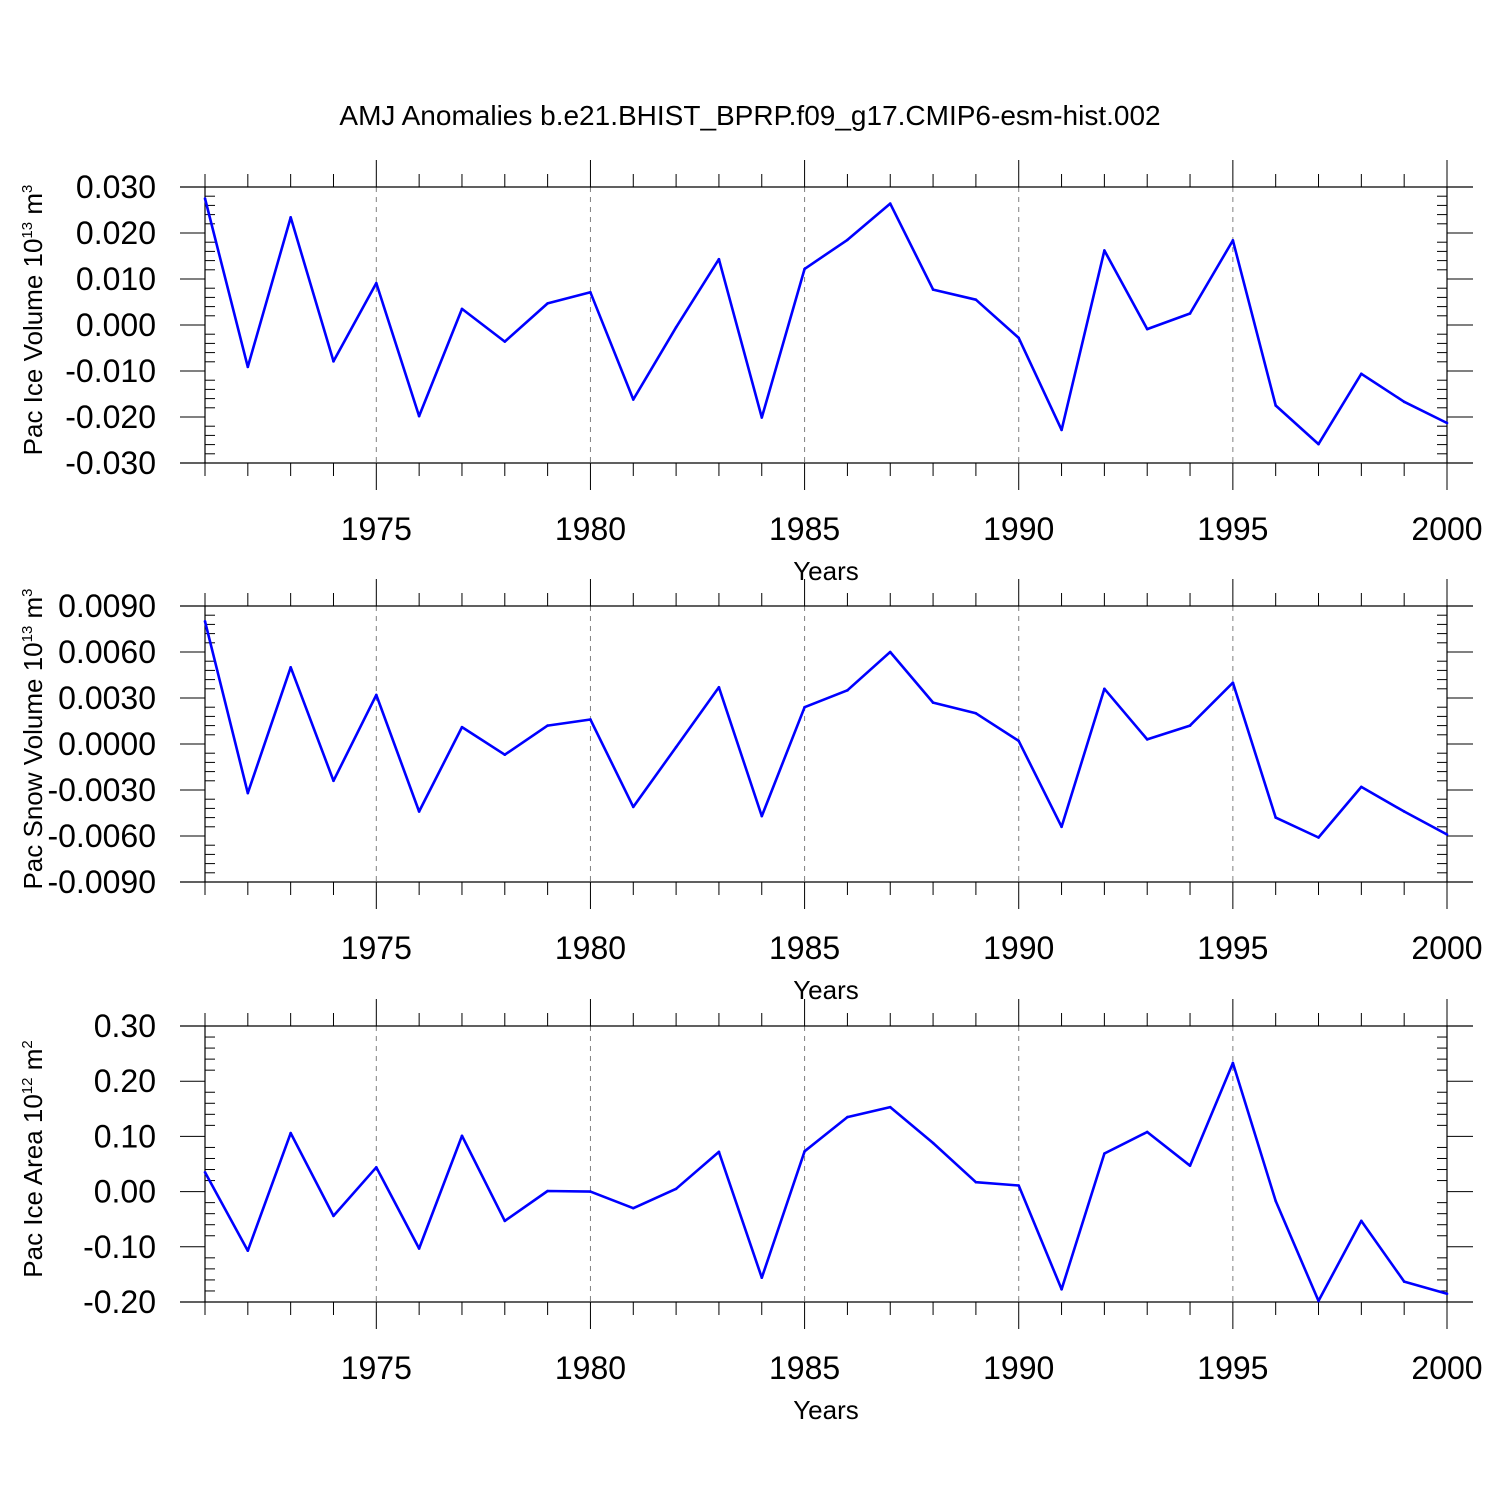 Image resolution: width=1500 pixels, height=1505 pixels. Describe the element at coordinates (27, 1044) in the screenshot. I see `y-axis-title-unit-exponent: 2` at that location.